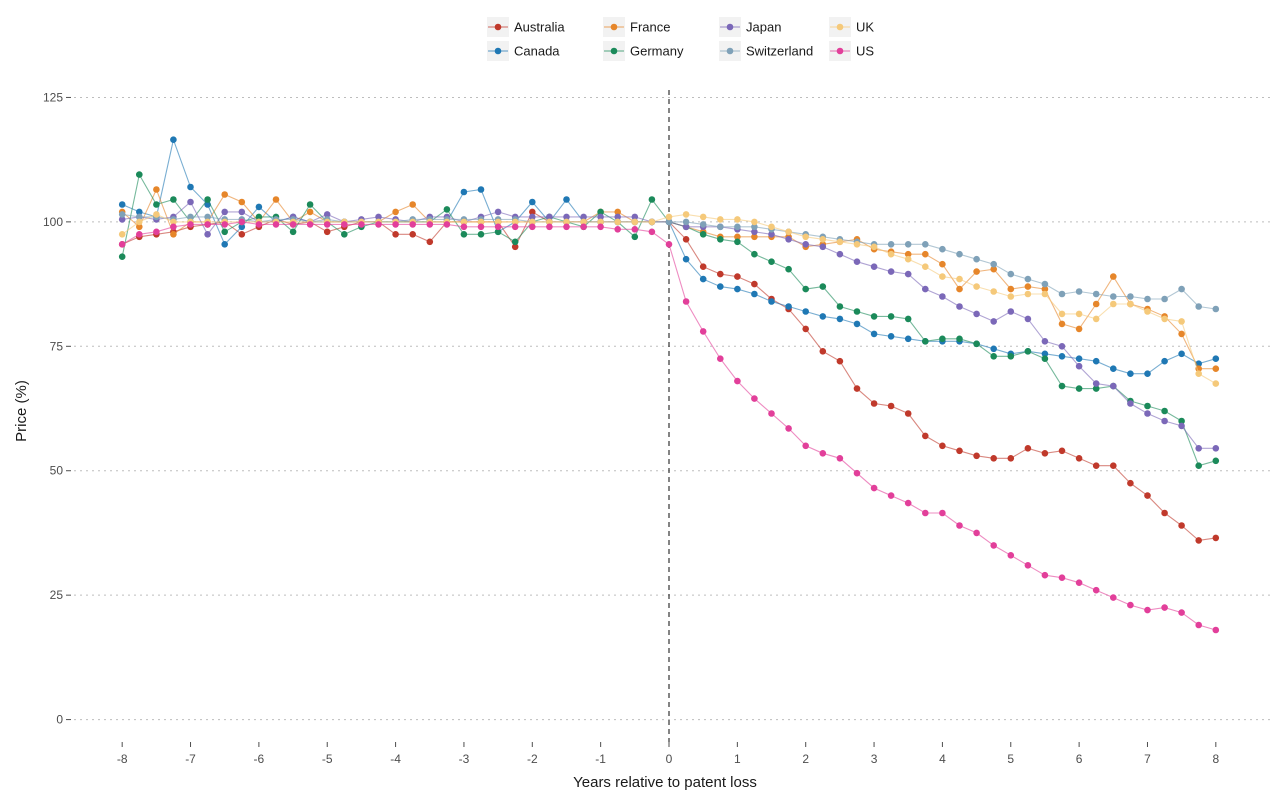 Image resolution: width=1282 pixels, height=792 pixels. I want to click on x-tick-label: -3, so click(464, 759).